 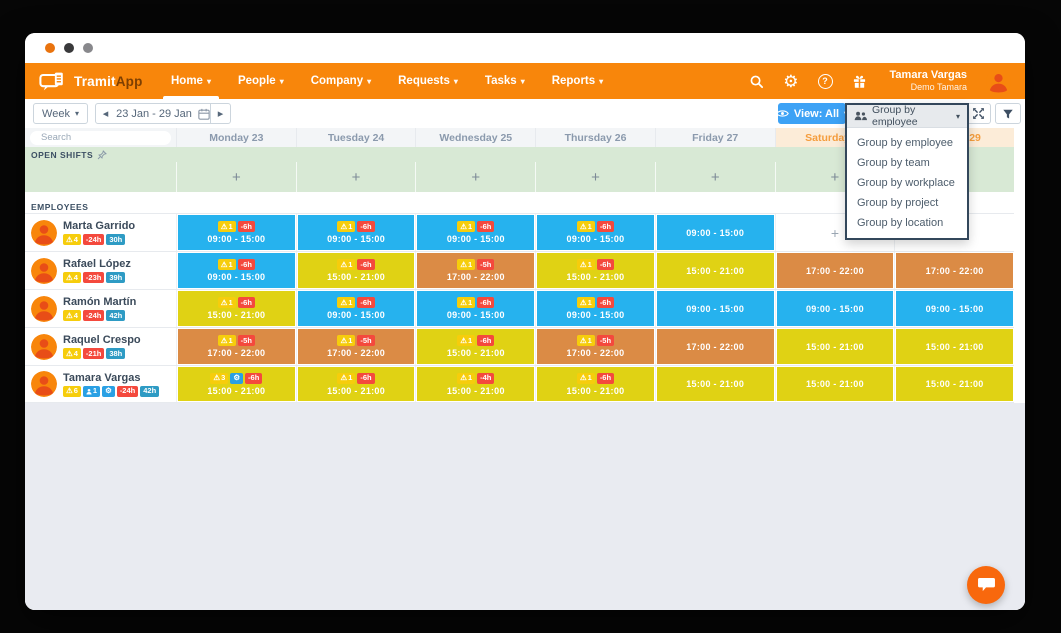 What do you see at coordinates (898, 203) in the screenshot?
I see `group-by-option-project: Group by project` at bounding box center [898, 203].